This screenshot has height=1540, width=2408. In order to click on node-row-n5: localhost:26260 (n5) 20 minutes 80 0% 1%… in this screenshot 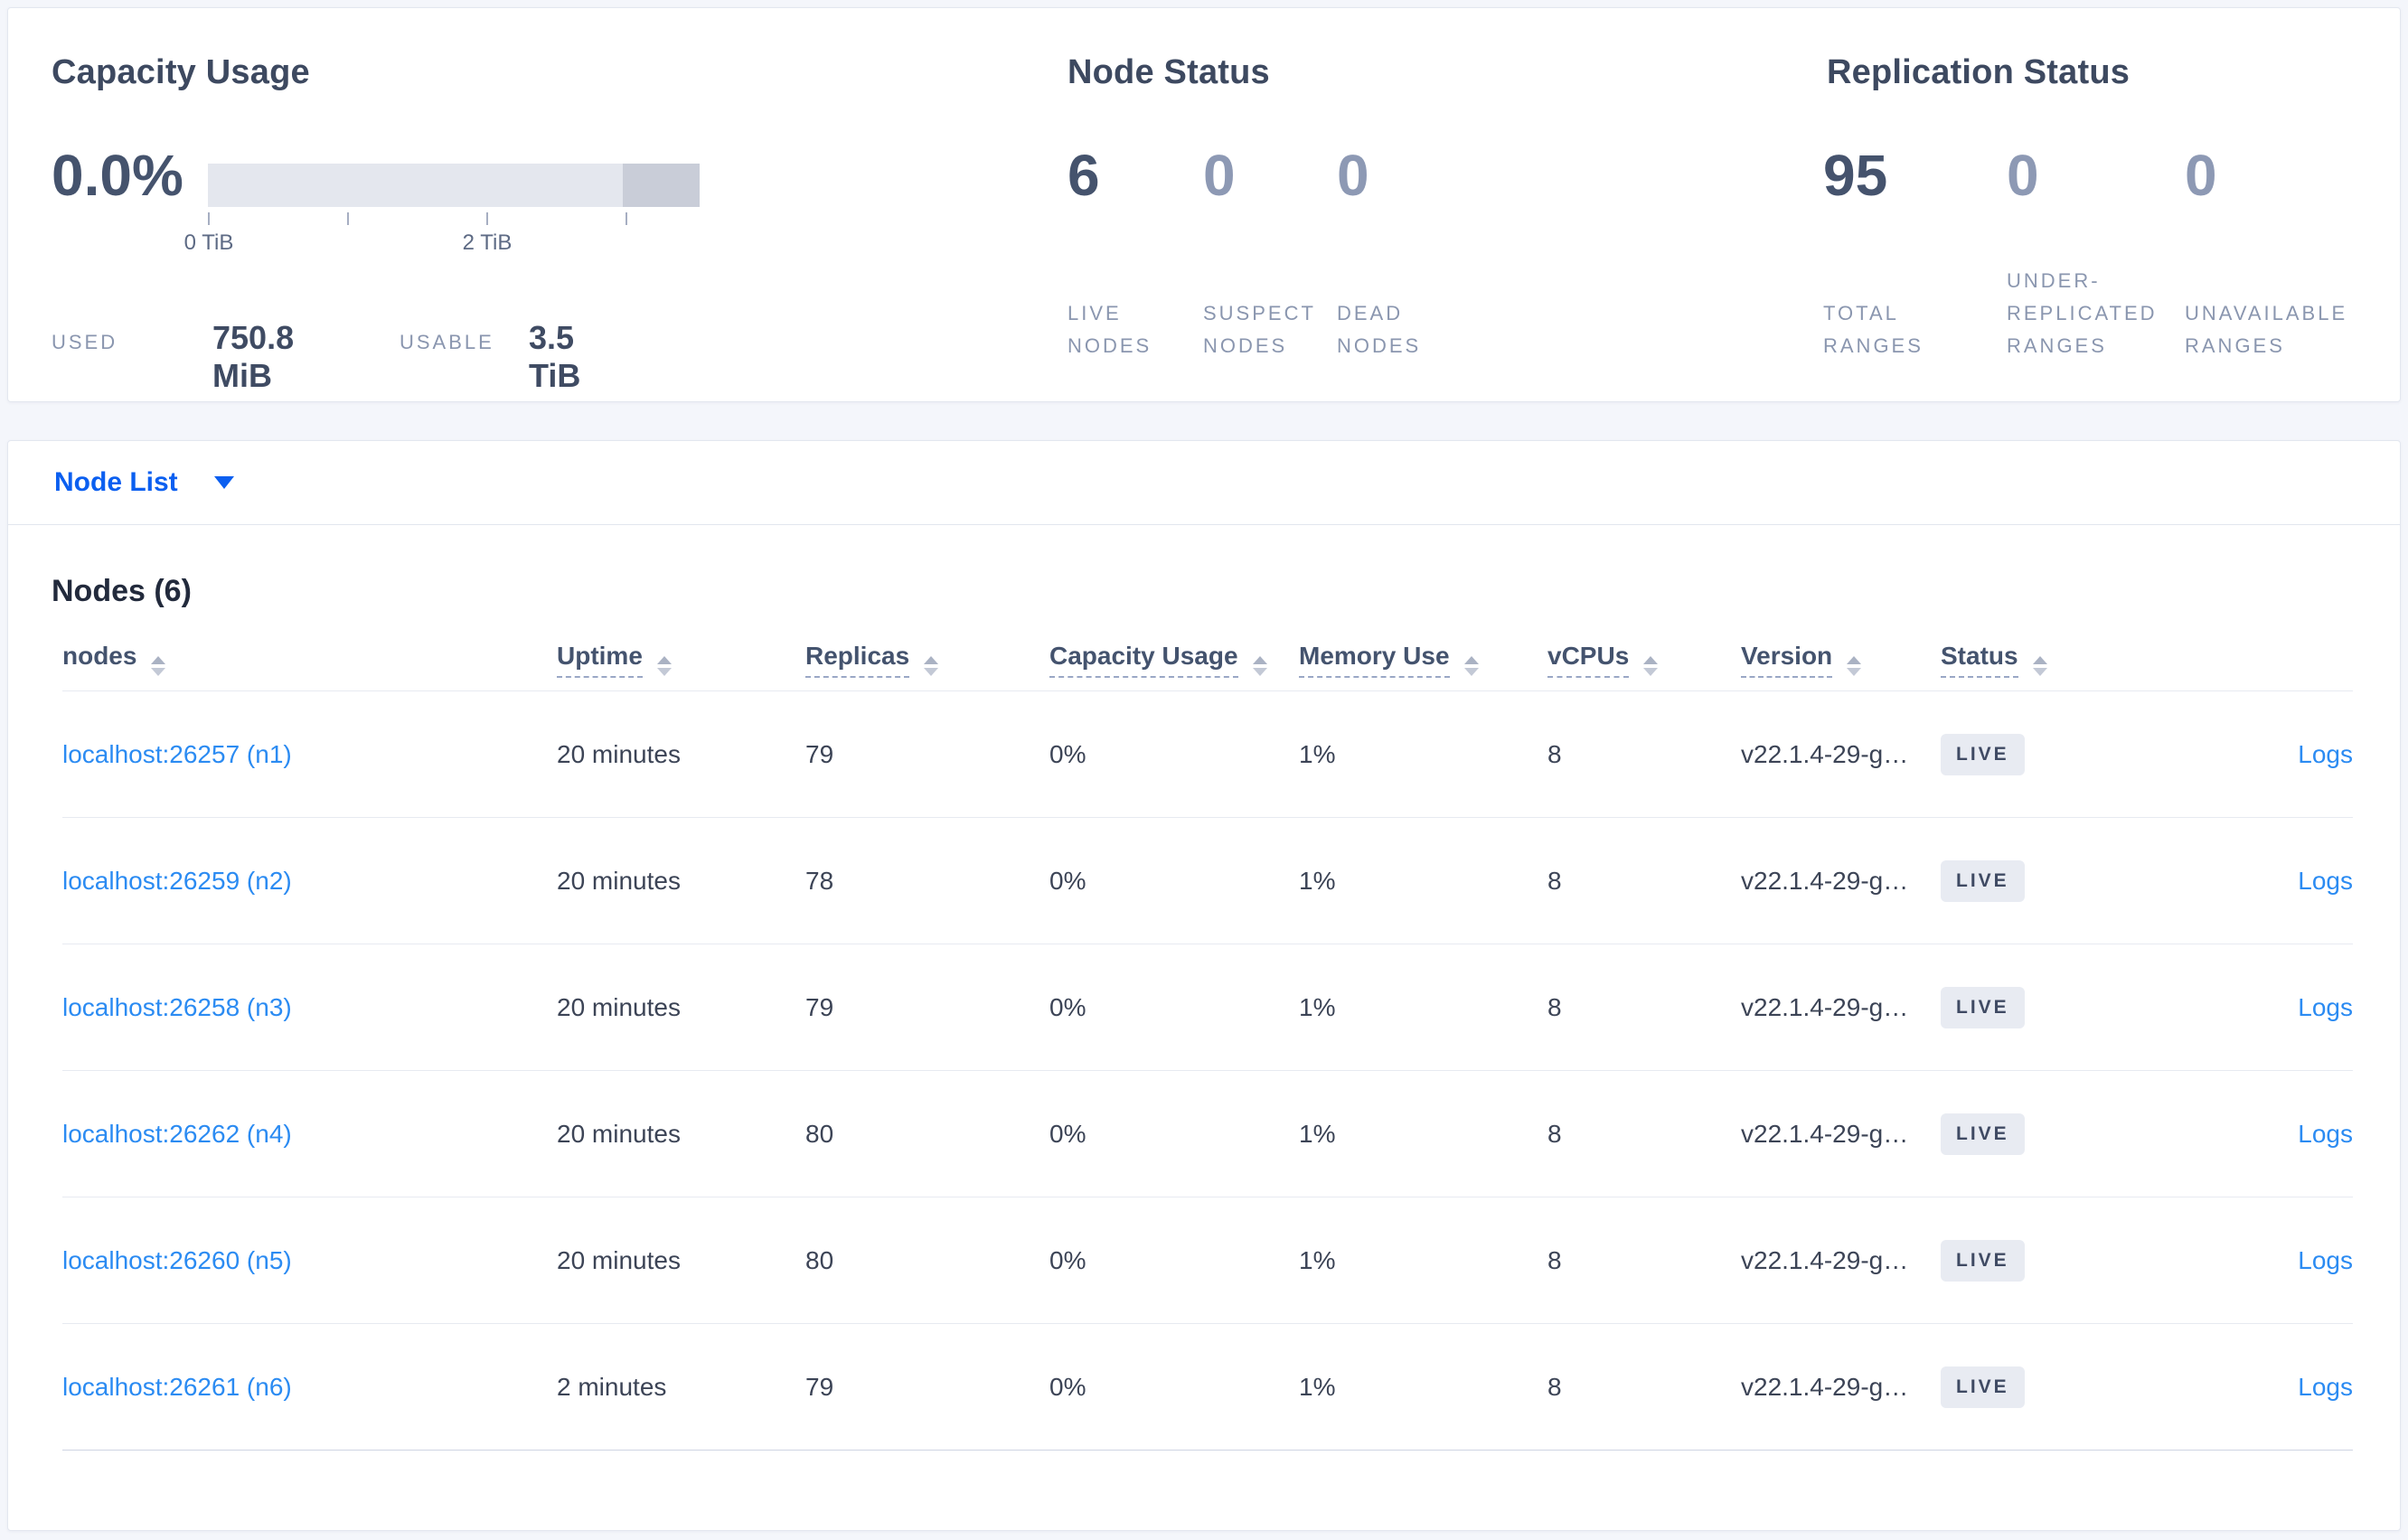, I will do `click(1207, 1260)`.